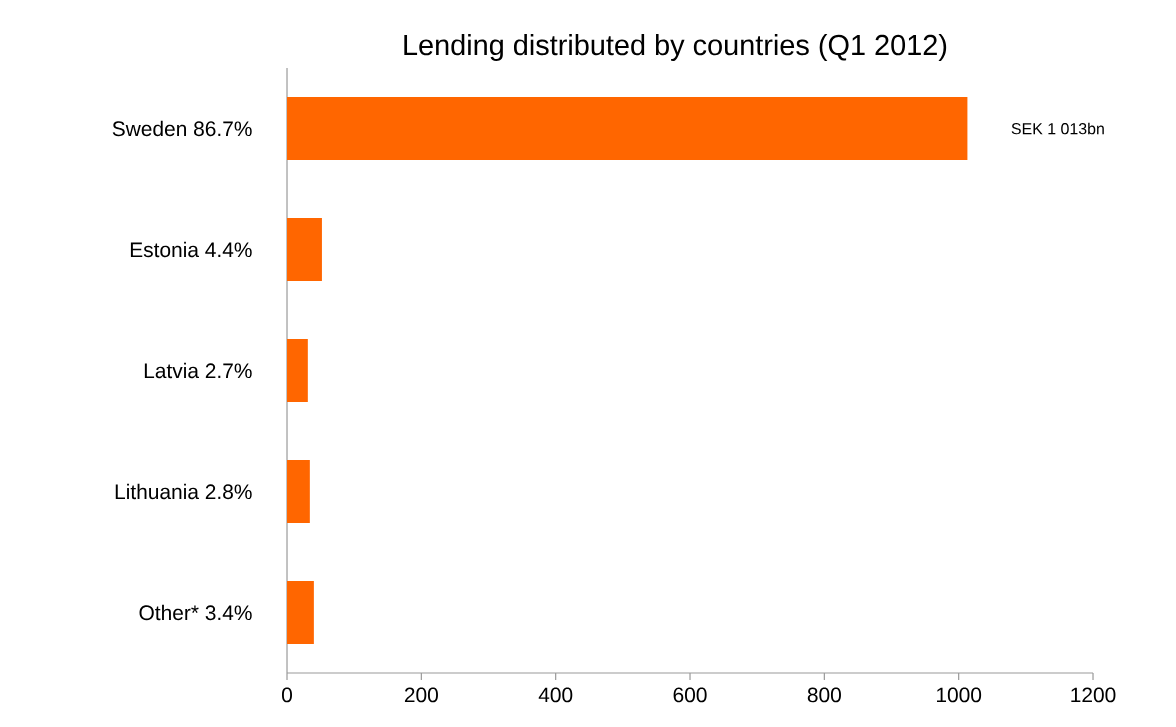 The width and height of the screenshot is (1176, 727). What do you see at coordinates (182, 128) in the screenshot?
I see `y-tick-label: Sweden 86.7%` at bounding box center [182, 128].